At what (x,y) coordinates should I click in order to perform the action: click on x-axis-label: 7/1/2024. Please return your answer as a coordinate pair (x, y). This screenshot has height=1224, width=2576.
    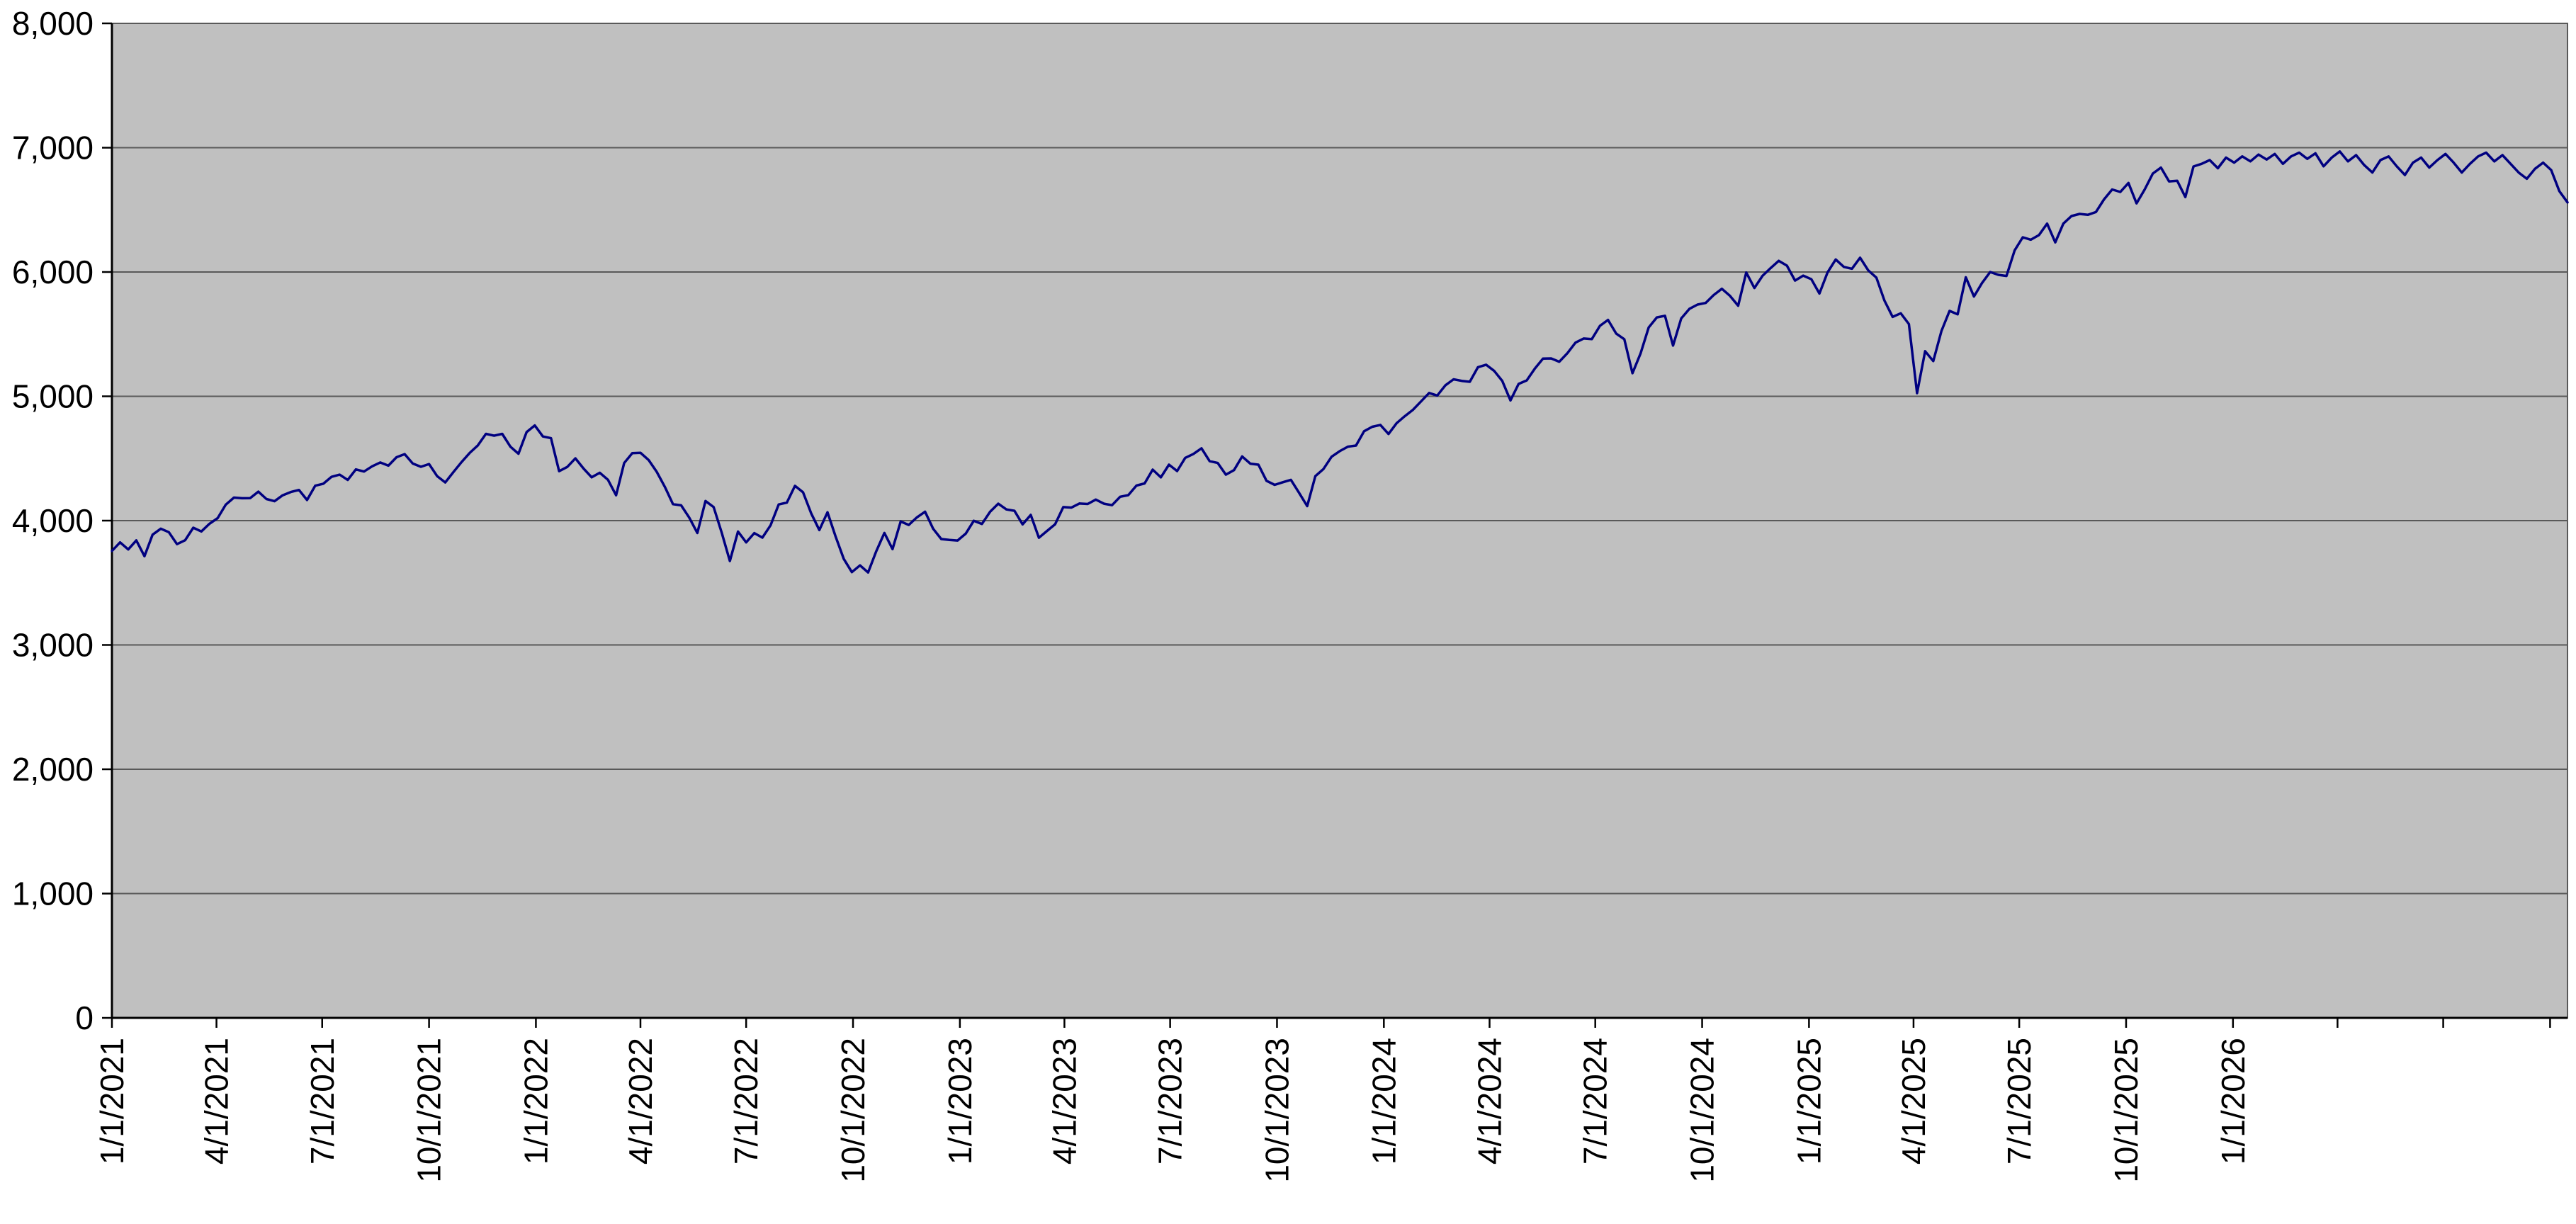
    Looking at the image, I should click on (1595, 1101).